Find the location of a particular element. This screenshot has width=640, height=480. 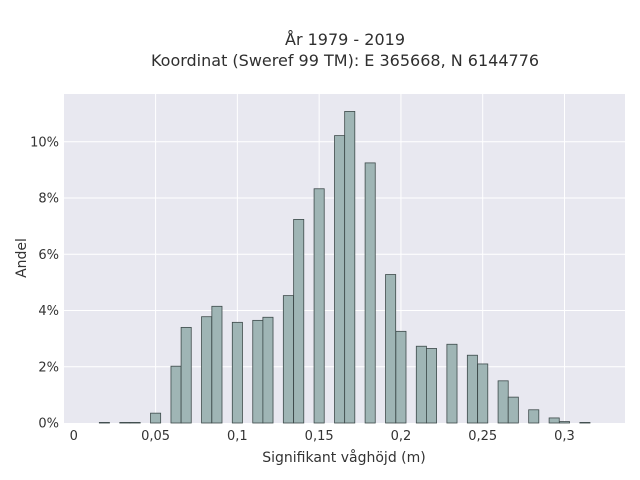

x-tick-label: 0 is located at coordinates (74, 436).